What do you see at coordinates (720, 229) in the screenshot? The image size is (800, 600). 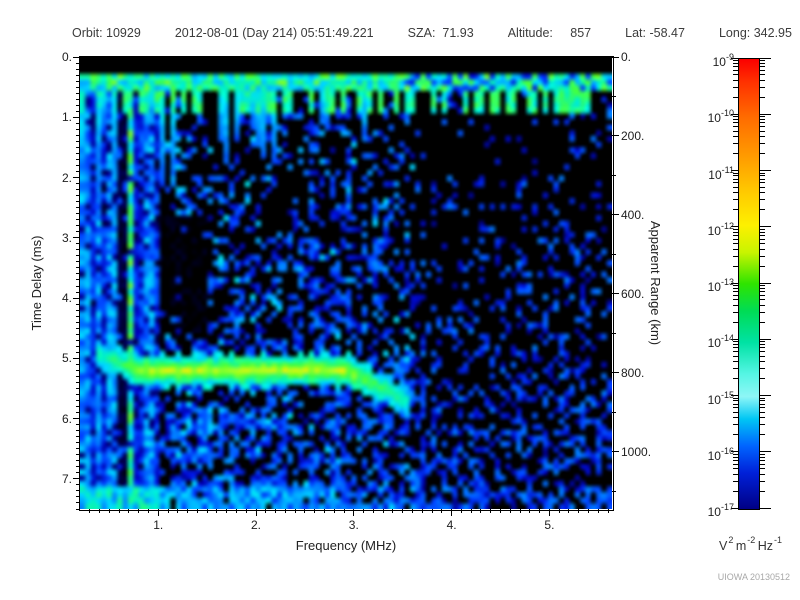 I see `colorbar-tick-label: 10-12` at bounding box center [720, 229].